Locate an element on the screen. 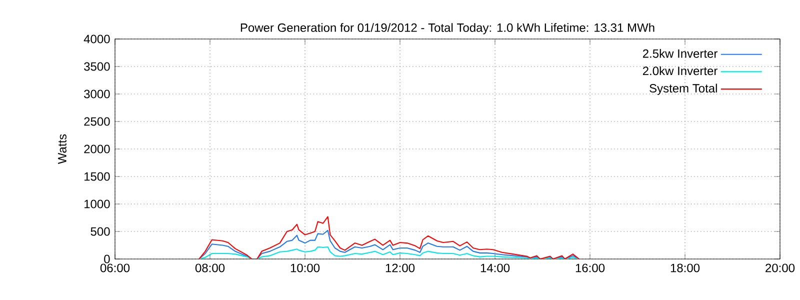 This screenshot has width=800, height=300. y-tick-label: 500 is located at coordinates (100, 231).